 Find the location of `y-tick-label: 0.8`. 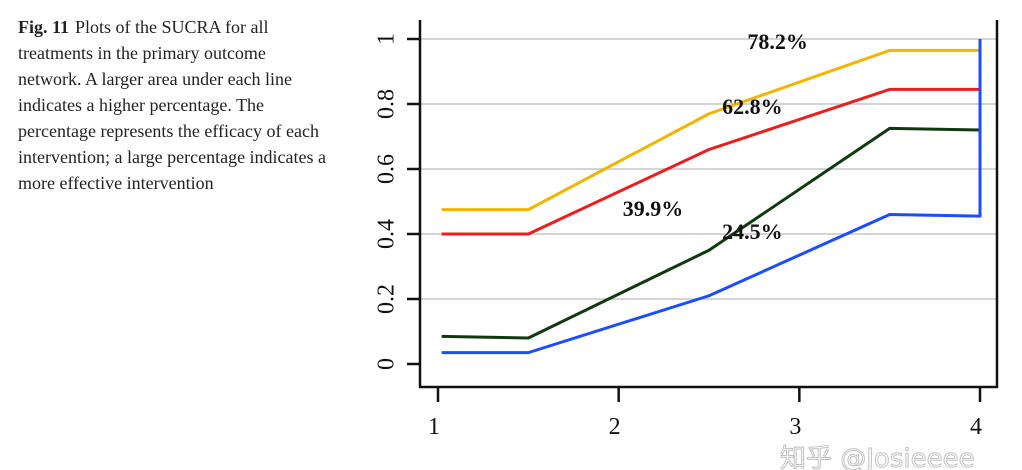

y-tick-label: 0.8 is located at coordinates (387, 104).